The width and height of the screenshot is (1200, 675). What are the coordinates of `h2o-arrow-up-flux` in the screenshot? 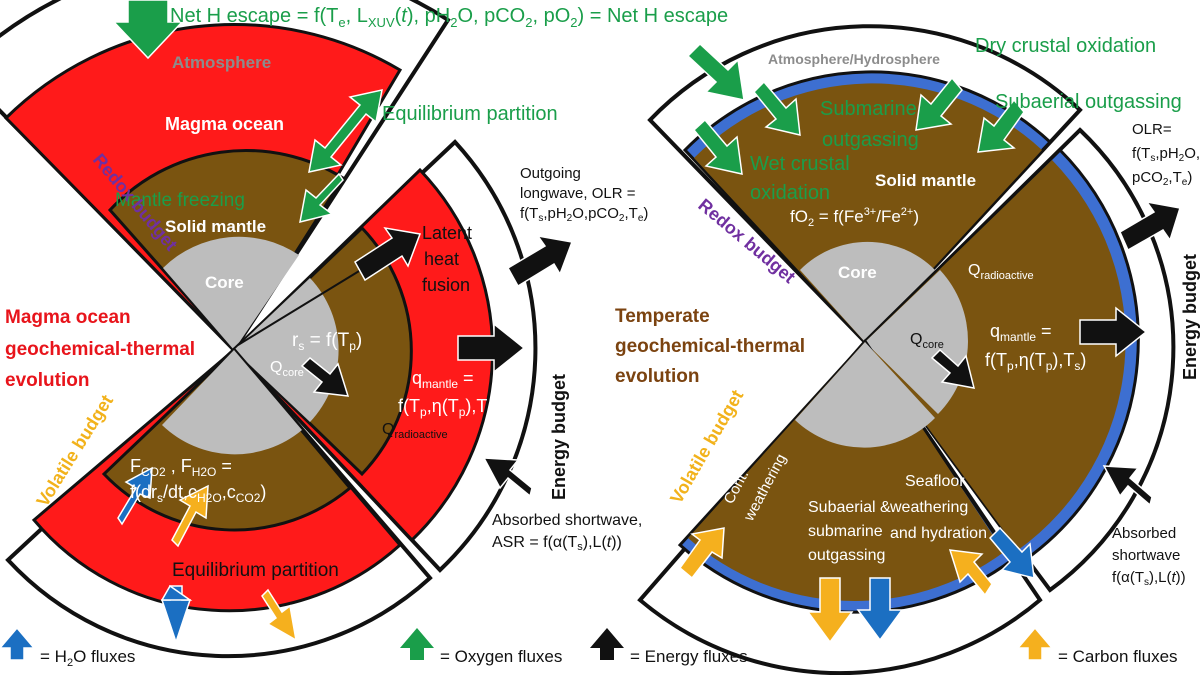 It's located at (135, 496).